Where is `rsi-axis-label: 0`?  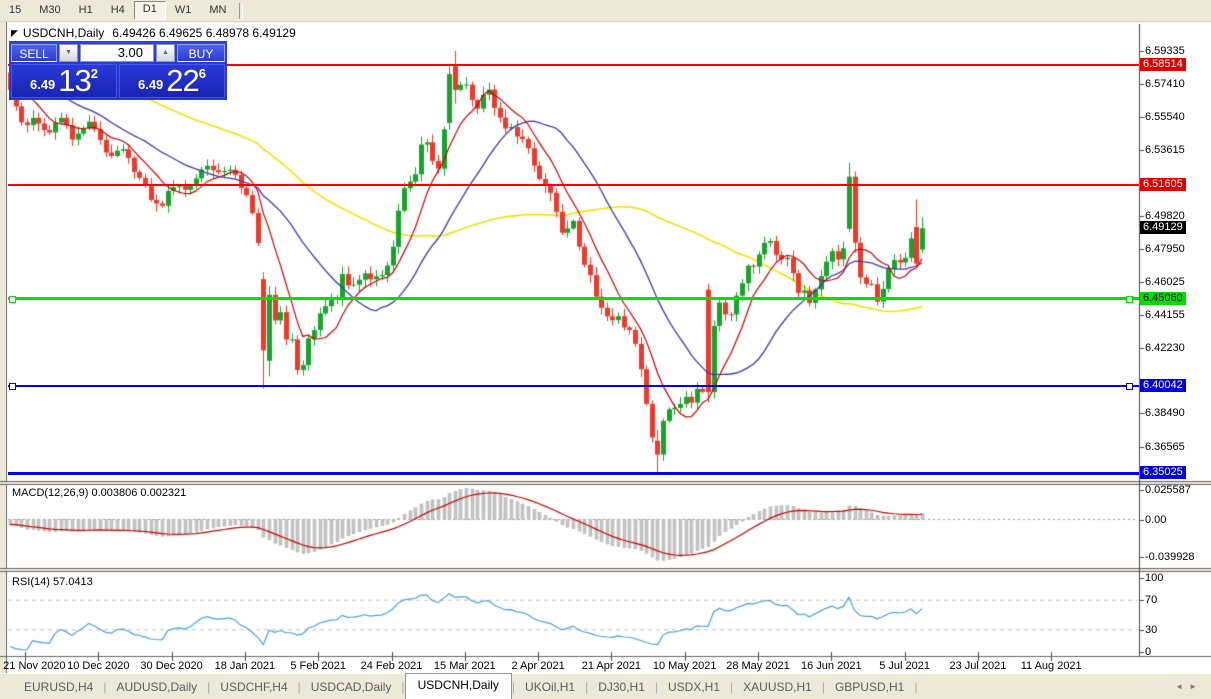 rsi-axis-label: 0 is located at coordinates (1148, 652).